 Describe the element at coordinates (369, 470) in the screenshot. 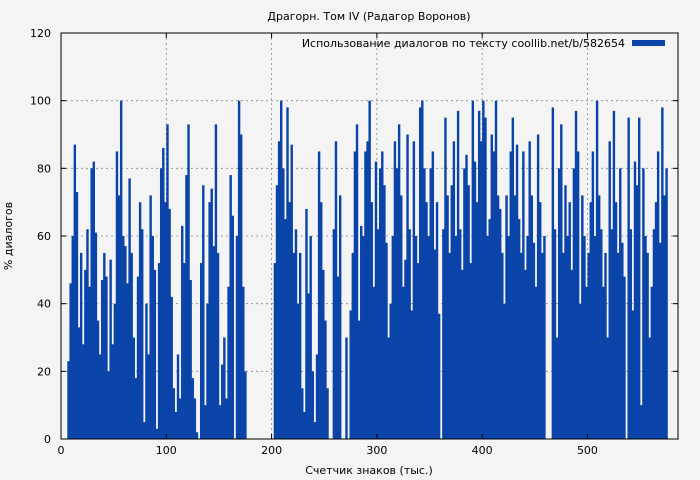

I see `x-axis-title: Счетчик знаков (тыс.)` at that location.